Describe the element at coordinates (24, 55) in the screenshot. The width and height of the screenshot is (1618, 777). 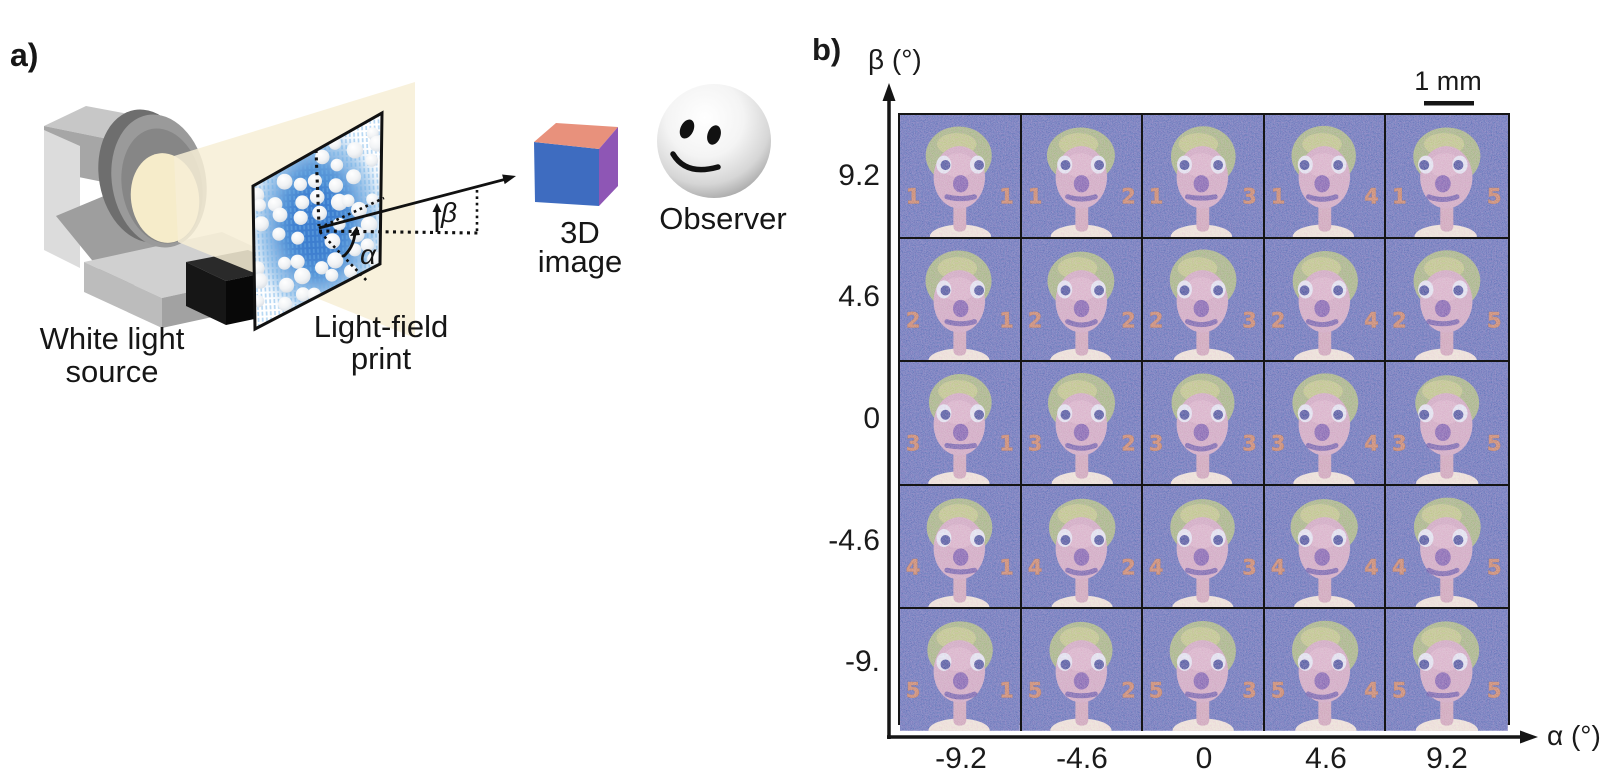
I see `panel-a-tag: a)` at that location.